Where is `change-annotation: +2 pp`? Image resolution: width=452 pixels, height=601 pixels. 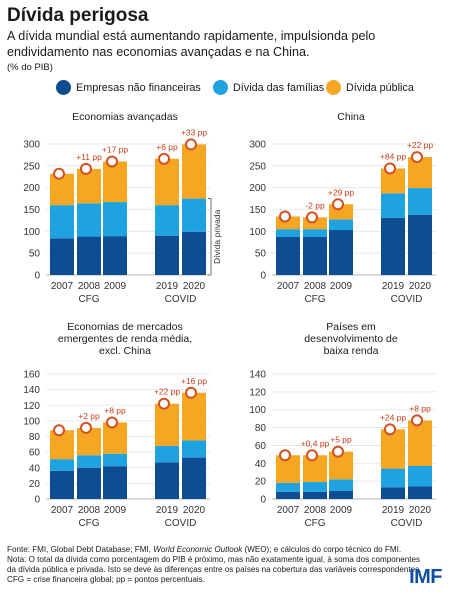
change-annotation: +2 pp is located at coordinates (89, 416).